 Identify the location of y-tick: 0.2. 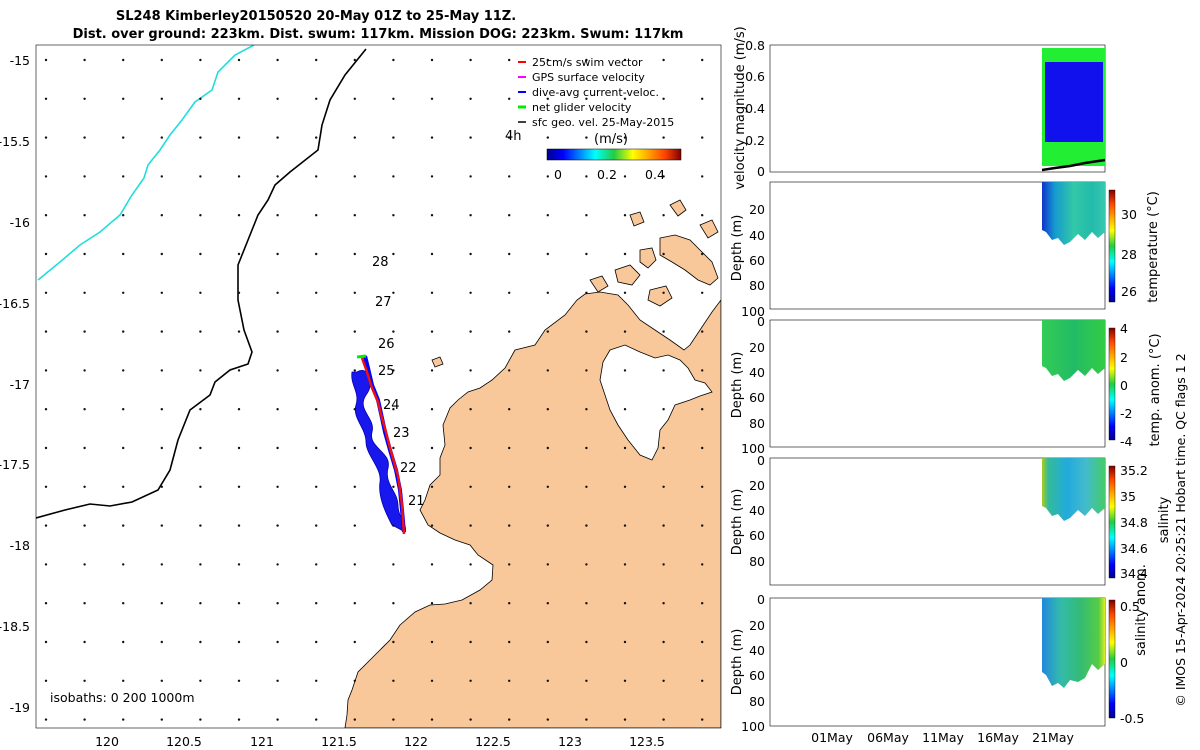
(755, 140).